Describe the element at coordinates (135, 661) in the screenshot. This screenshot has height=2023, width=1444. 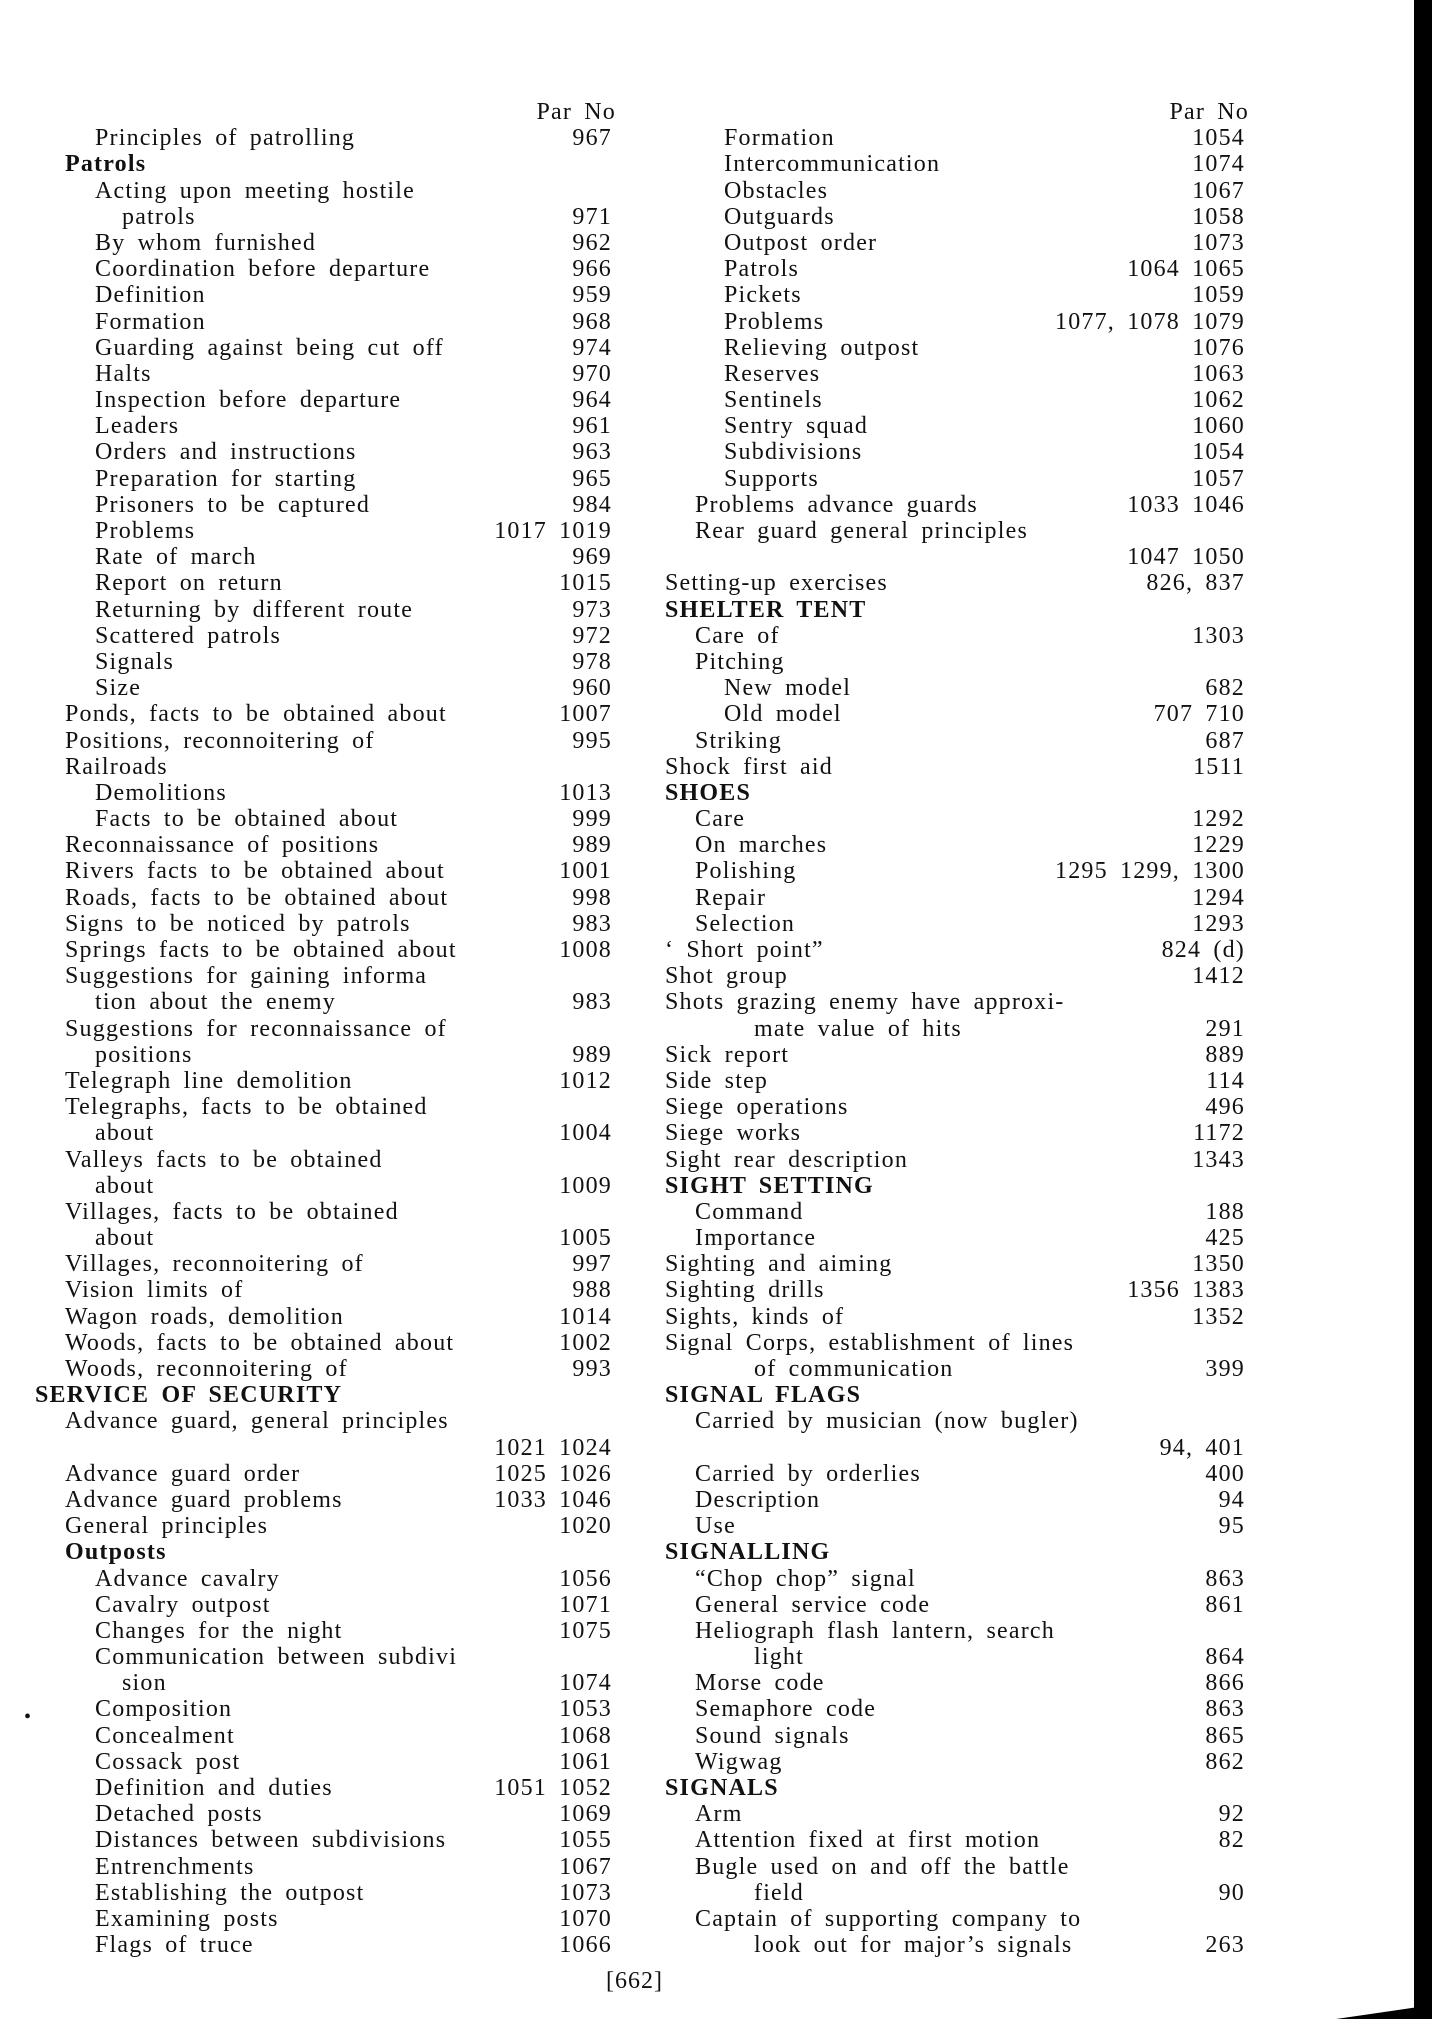
I see `entry-text: Signals` at that location.